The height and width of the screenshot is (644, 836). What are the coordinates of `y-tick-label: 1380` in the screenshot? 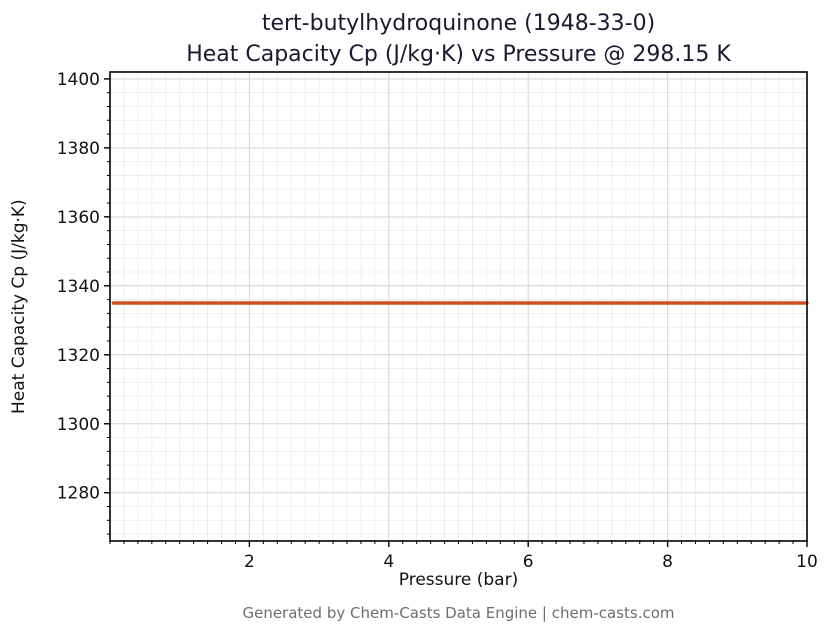 It's located at (78, 149).